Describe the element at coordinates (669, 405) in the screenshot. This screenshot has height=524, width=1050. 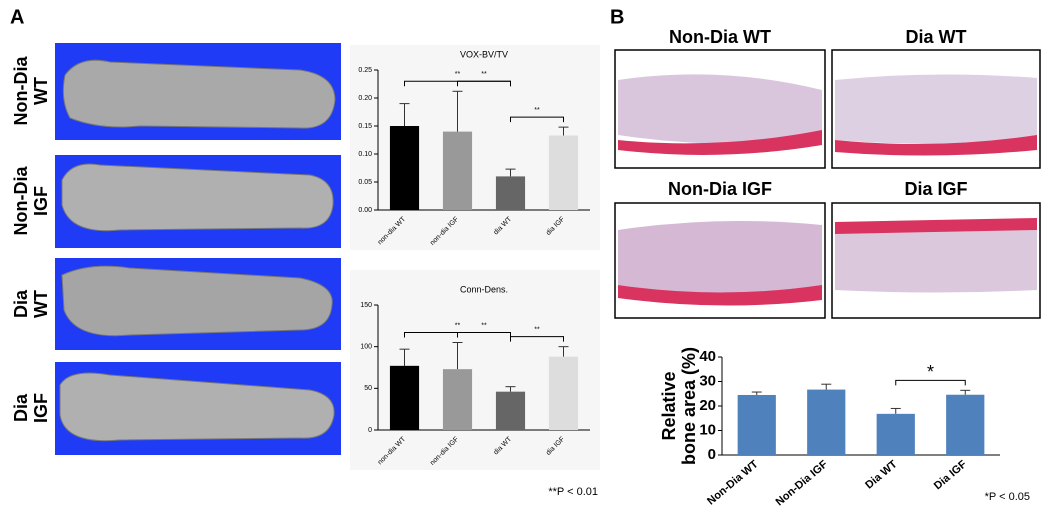
I see `y-axis-label: Relative` at that location.